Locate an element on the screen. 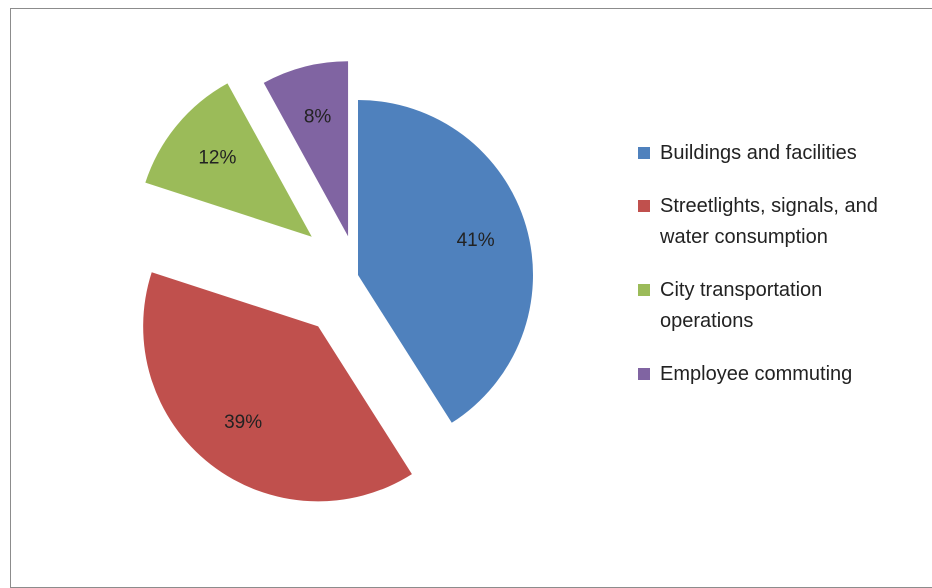 The image size is (932, 588). legend-item: City transportation operations is located at coordinates (773, 306).